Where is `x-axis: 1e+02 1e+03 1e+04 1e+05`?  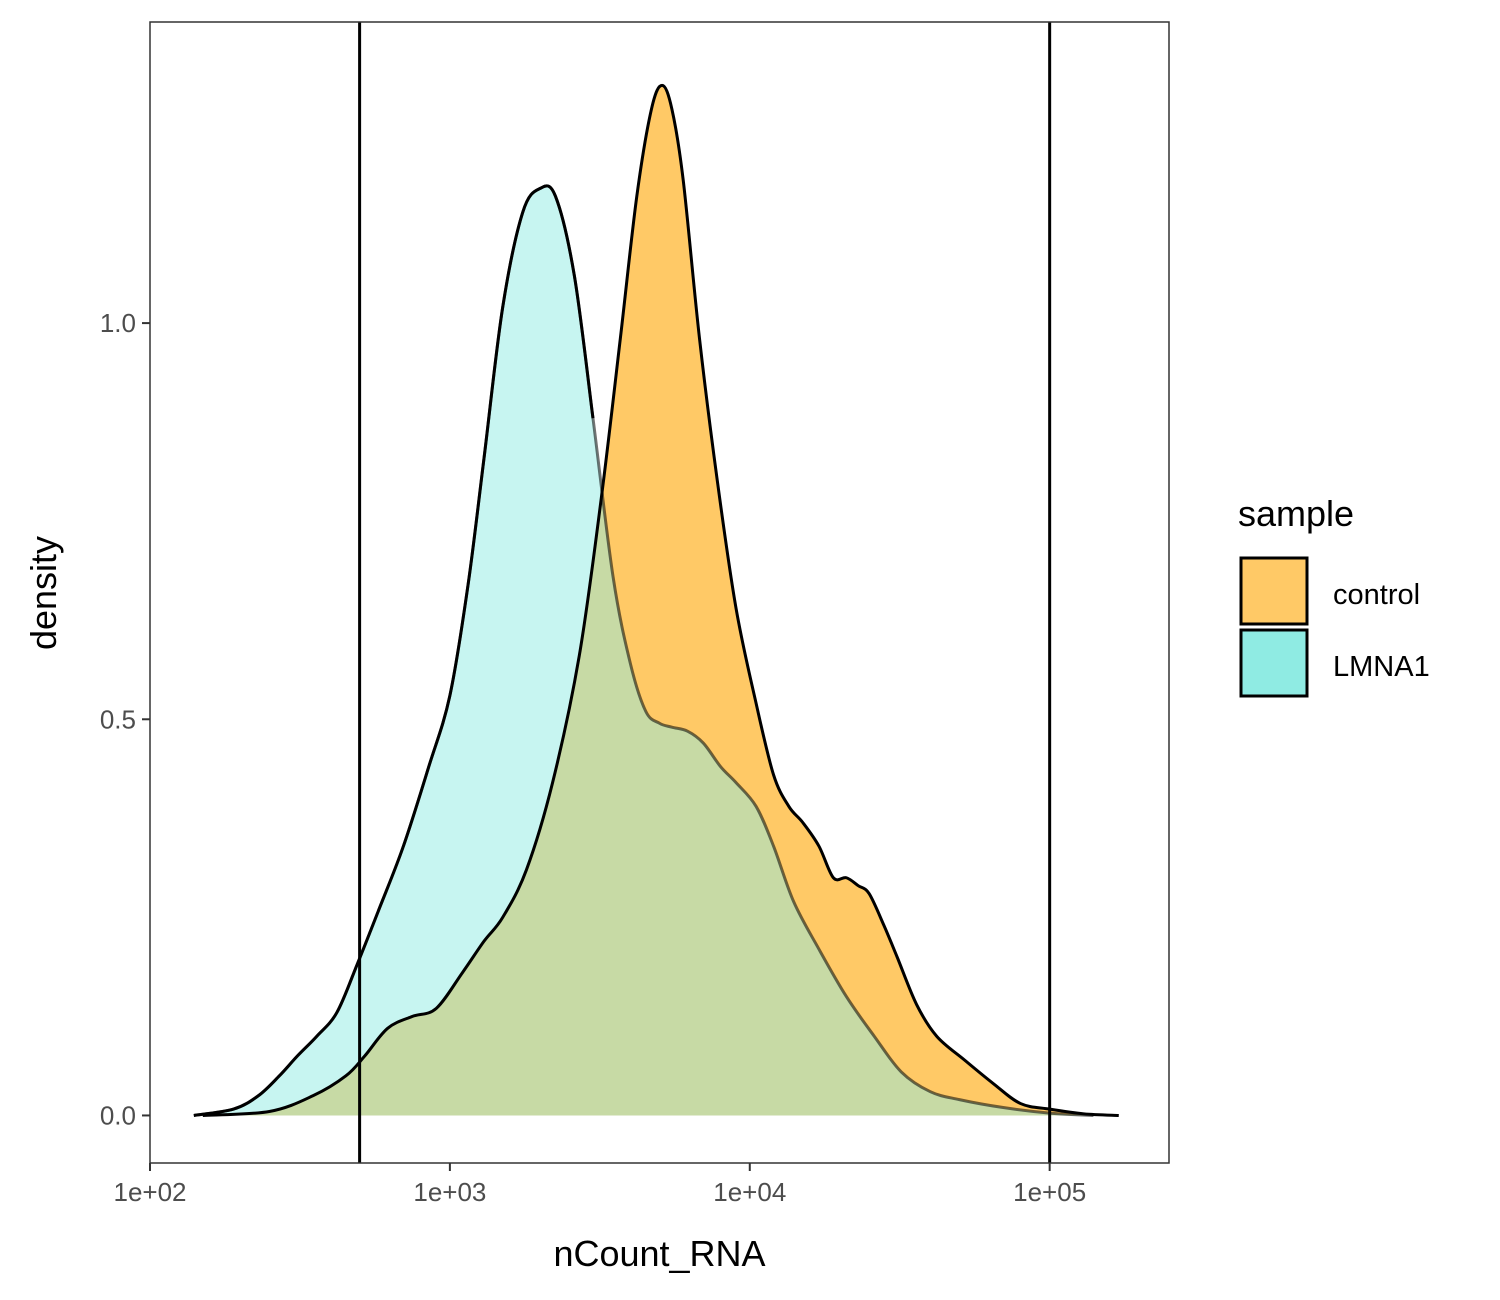 x-axis: 1e+02 1e+03 1e+04 1e+05 is located at coordinates (599, 1185).